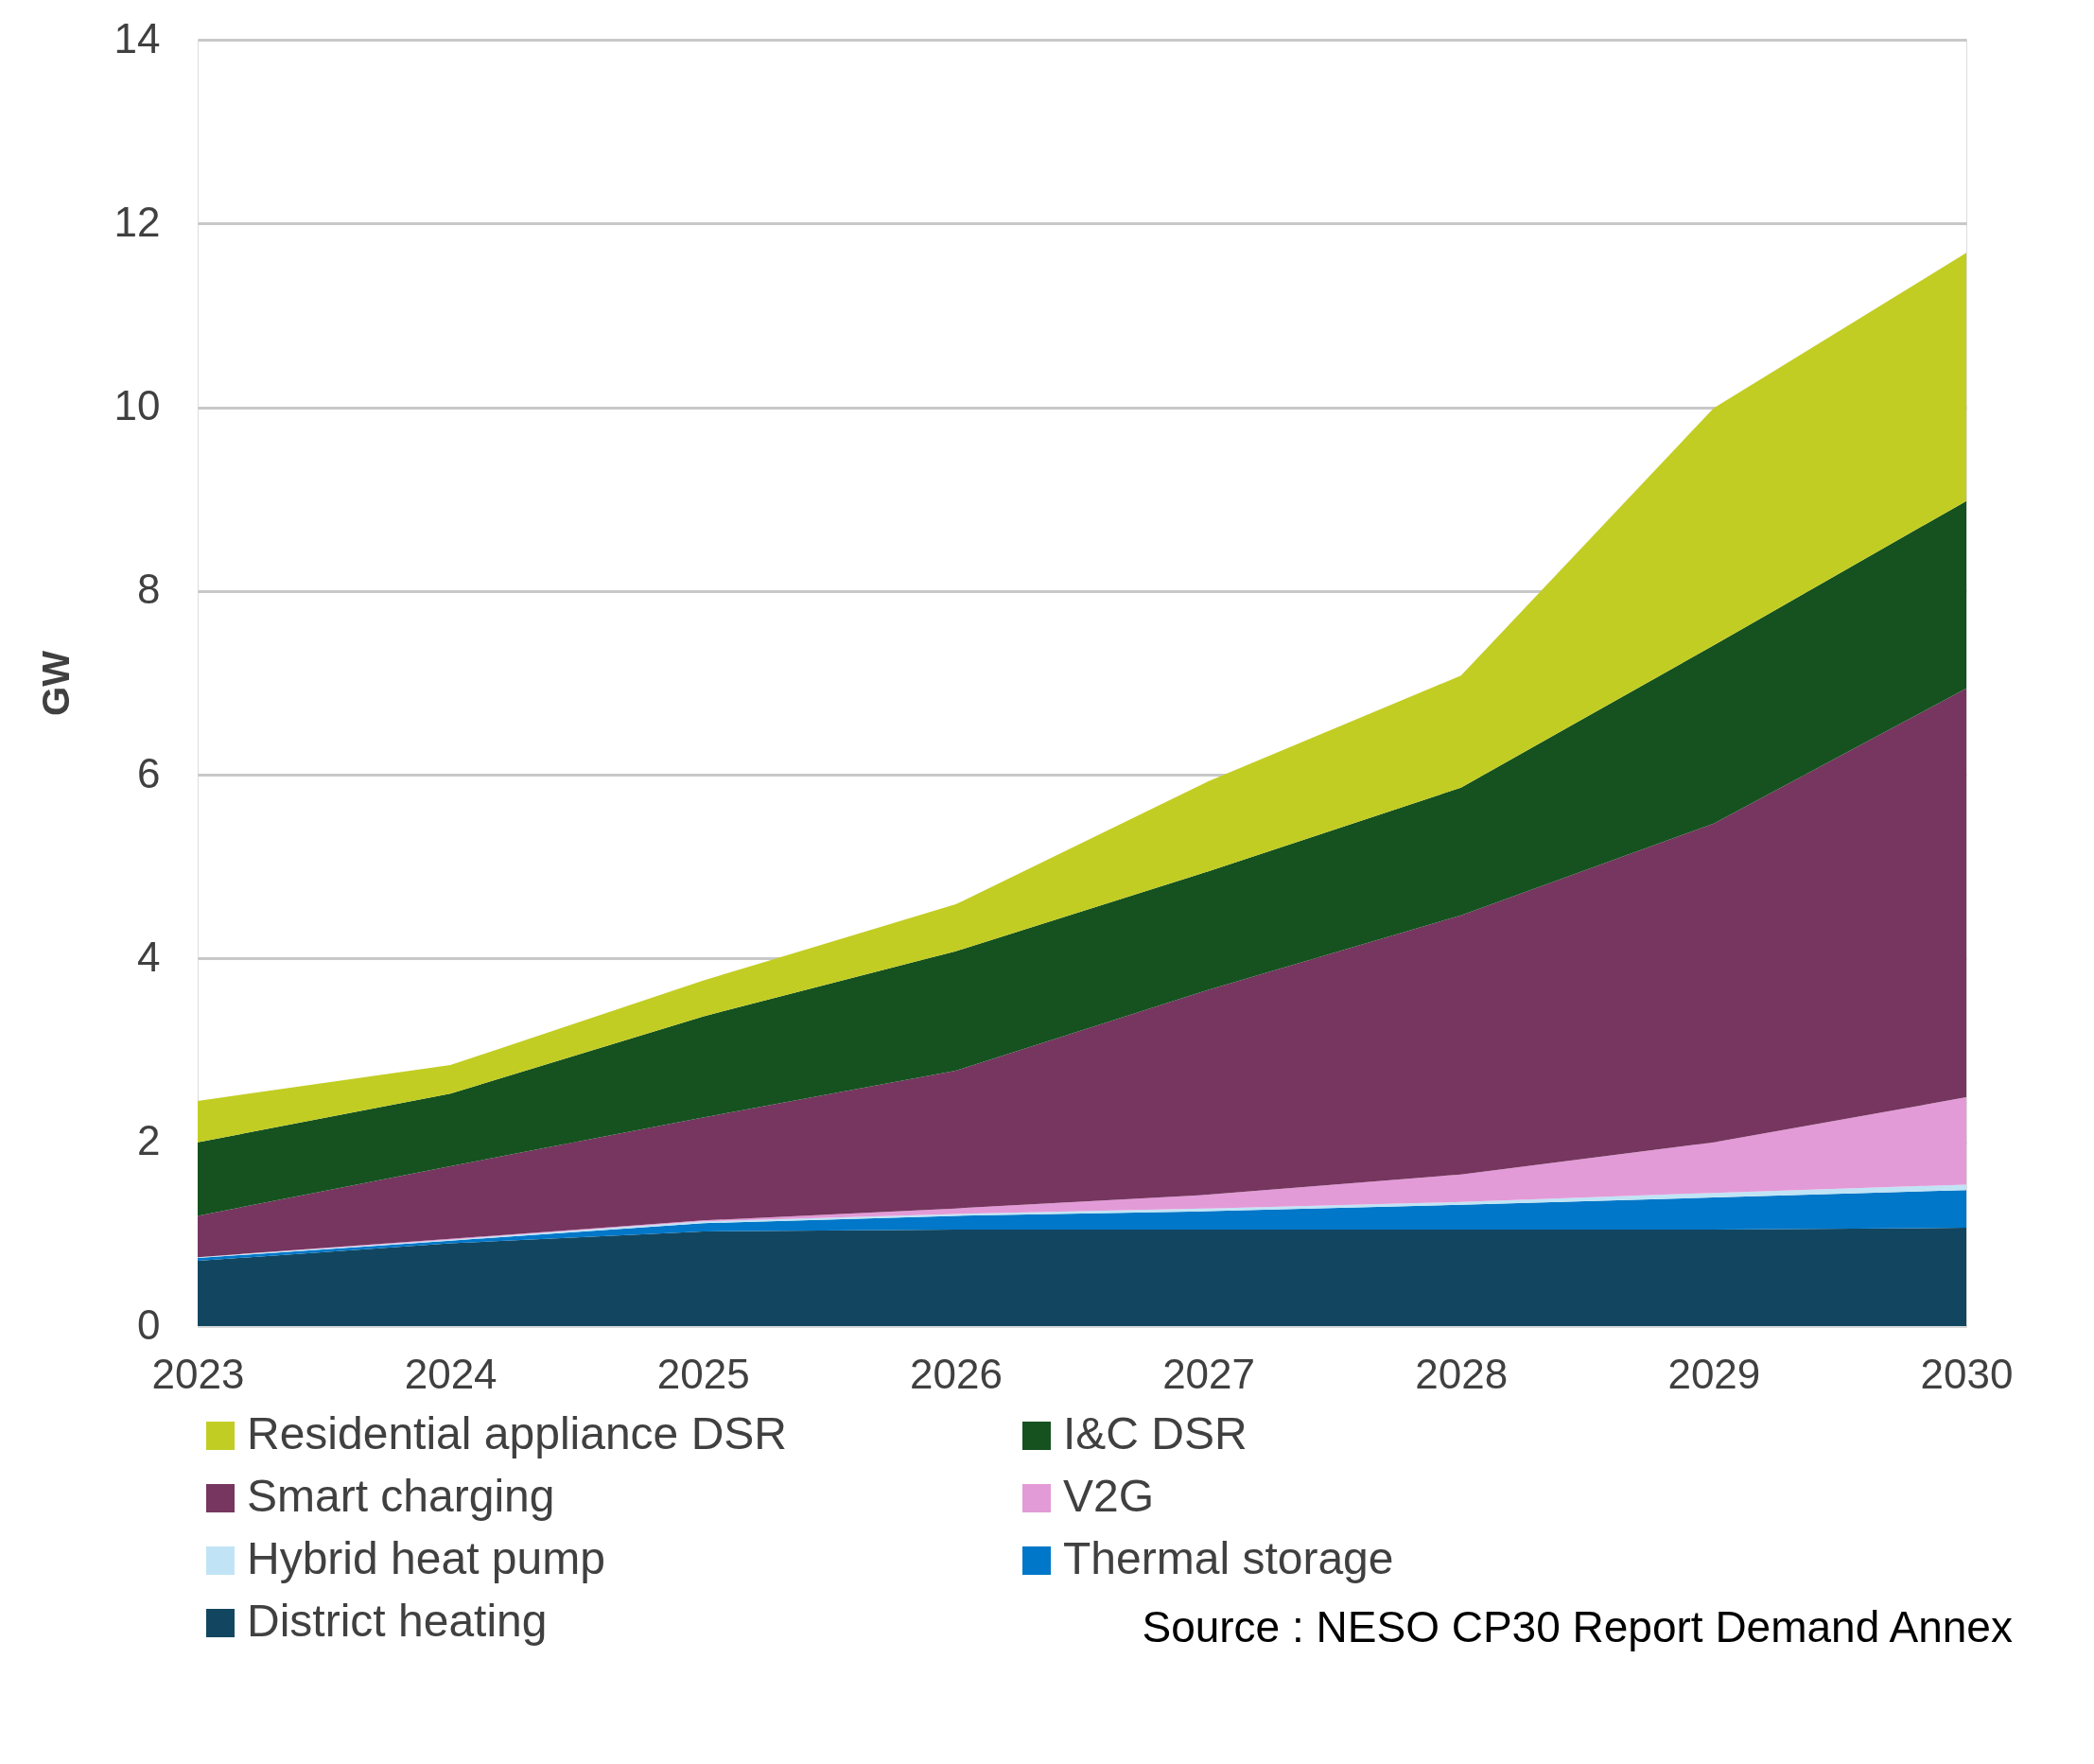  What do you see at coordinates (401, 1496) in the screenshot?
I see `legend-label: Smart charging` at bounding box center [401, 1496].